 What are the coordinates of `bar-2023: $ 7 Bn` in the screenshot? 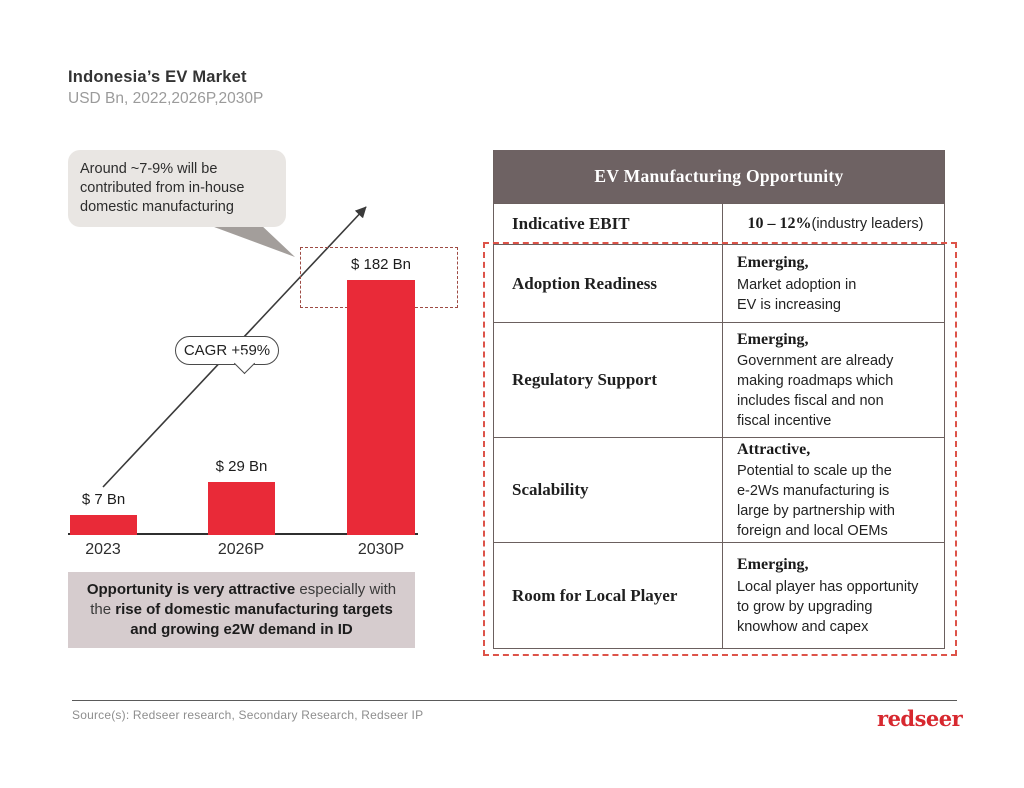 It's located at (103, 513).